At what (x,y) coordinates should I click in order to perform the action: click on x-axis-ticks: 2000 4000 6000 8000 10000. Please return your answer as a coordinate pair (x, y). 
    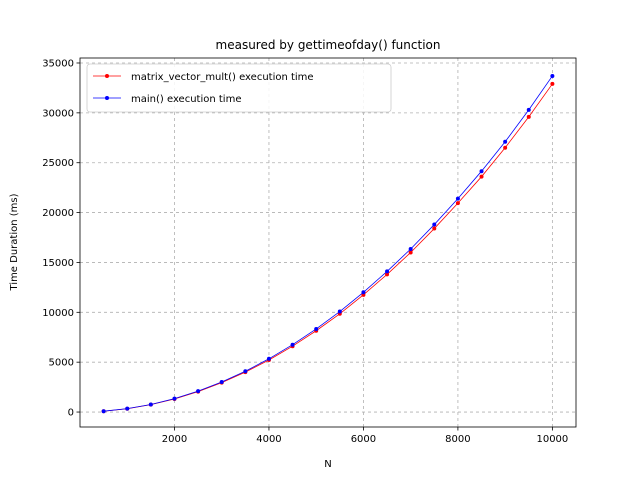
    Looking at the image, I should click on (365, 436).